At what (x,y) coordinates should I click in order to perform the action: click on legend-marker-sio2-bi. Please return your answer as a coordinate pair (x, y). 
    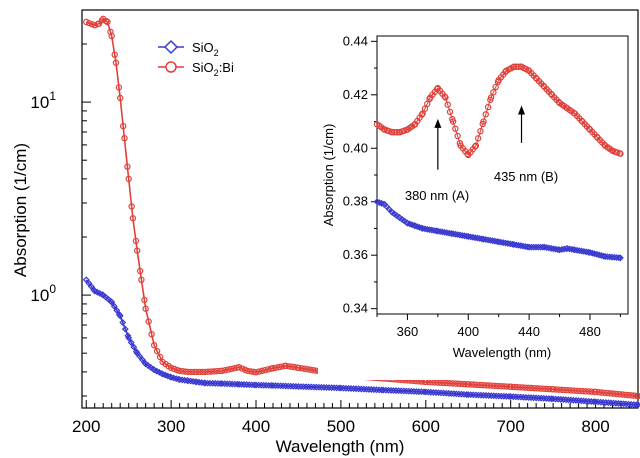
    Looking at the image, I should click on (171, 67).